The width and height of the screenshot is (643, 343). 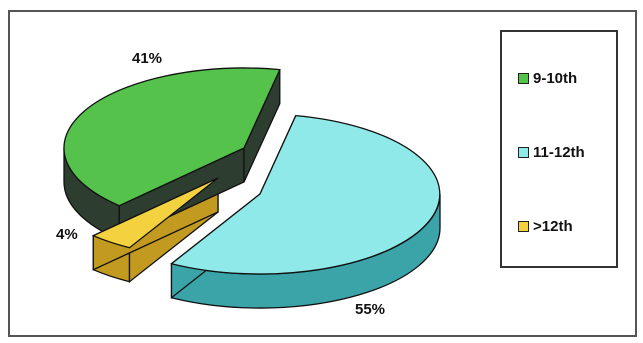 What do you see at coordinates (67, 234) in the screenshot?
I see `data-label-gt12th: 4%` at bounding box center [67, 234].